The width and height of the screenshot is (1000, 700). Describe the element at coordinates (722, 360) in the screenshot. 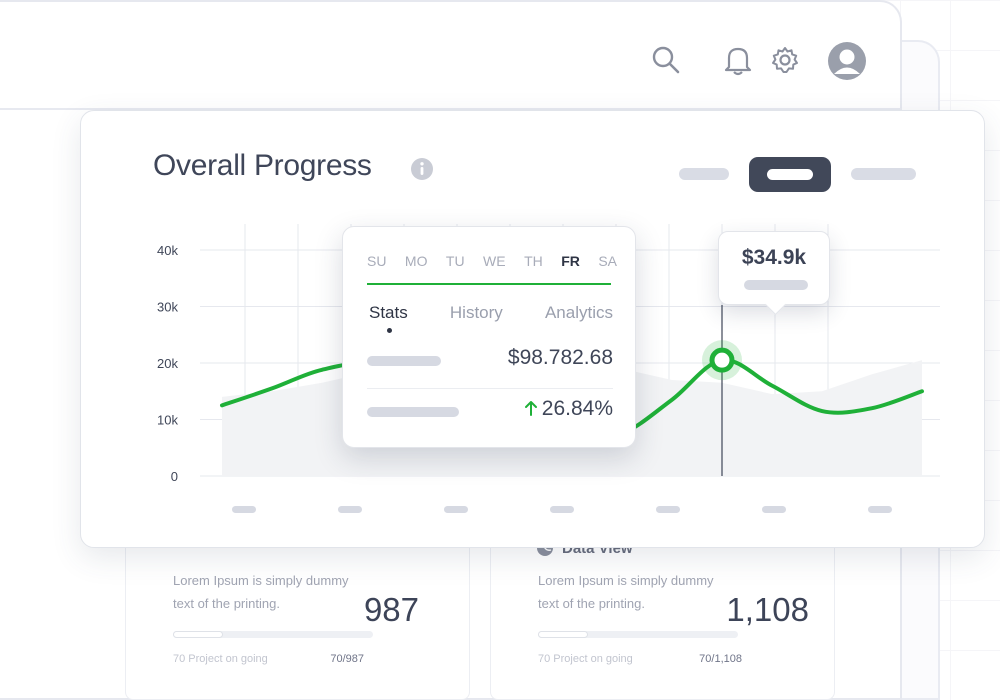

I see `highlight-point` at that location.